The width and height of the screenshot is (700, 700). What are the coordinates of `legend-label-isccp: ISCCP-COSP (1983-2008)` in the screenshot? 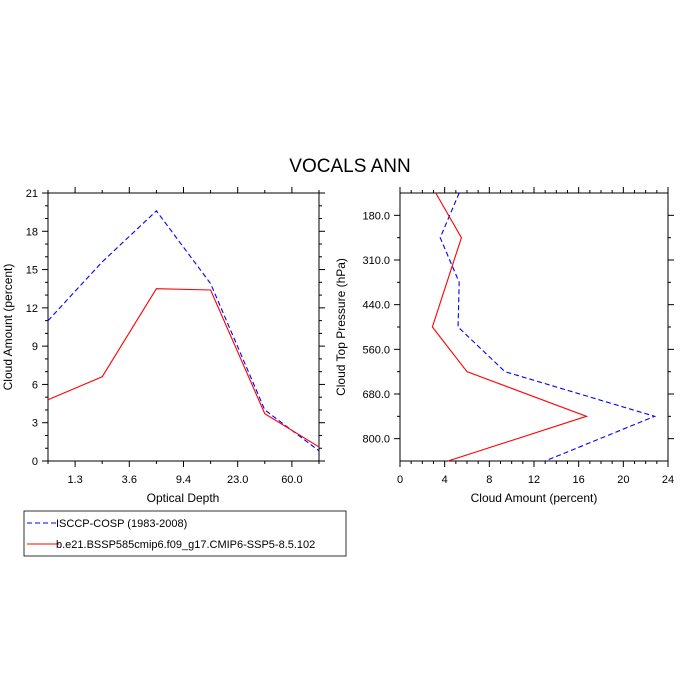 It's located at (121, 524).